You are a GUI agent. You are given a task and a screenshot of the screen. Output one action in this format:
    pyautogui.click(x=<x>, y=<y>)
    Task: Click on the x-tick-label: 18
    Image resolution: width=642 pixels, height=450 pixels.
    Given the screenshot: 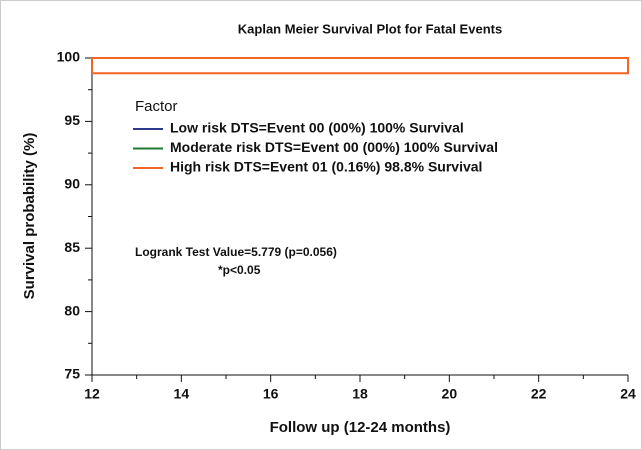 What is the action you would take?
    pyautogui.click(x=360, y=394)
    